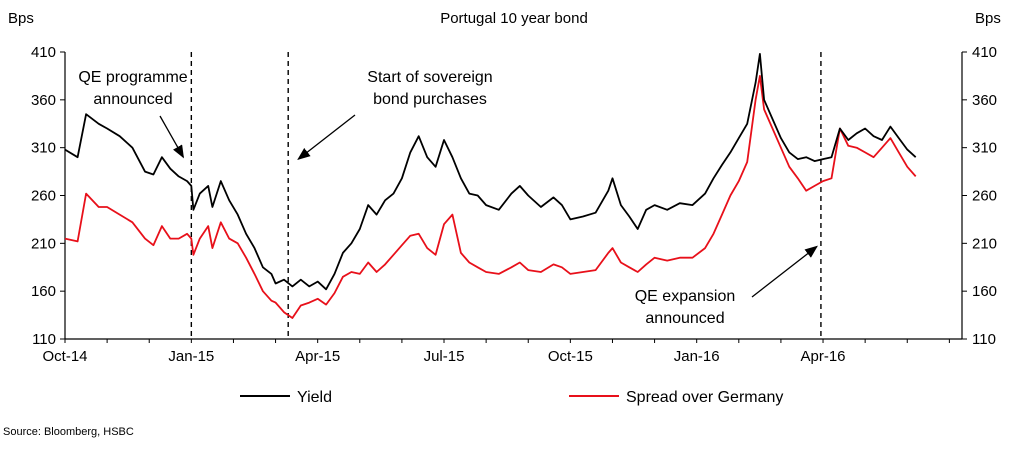 The height and width of the screenshot is (449, 1024). What do you see at coordinates (430, 99) in the screenshot?
I see `annotation-label: bond purchases` at bounding box center [430, 99].